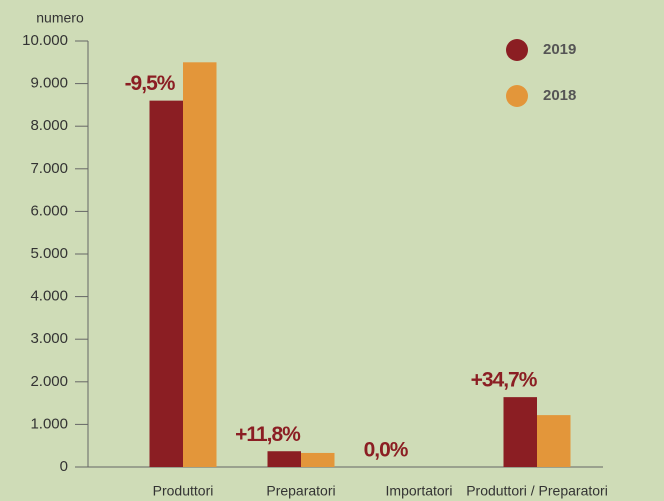 This screenshot has height=501, width=664. What do you see at coordinates (537, 491) in the screenshot?
I see `x-tick-label: Produttori / Preparatori` at bounding box center [537, 491].